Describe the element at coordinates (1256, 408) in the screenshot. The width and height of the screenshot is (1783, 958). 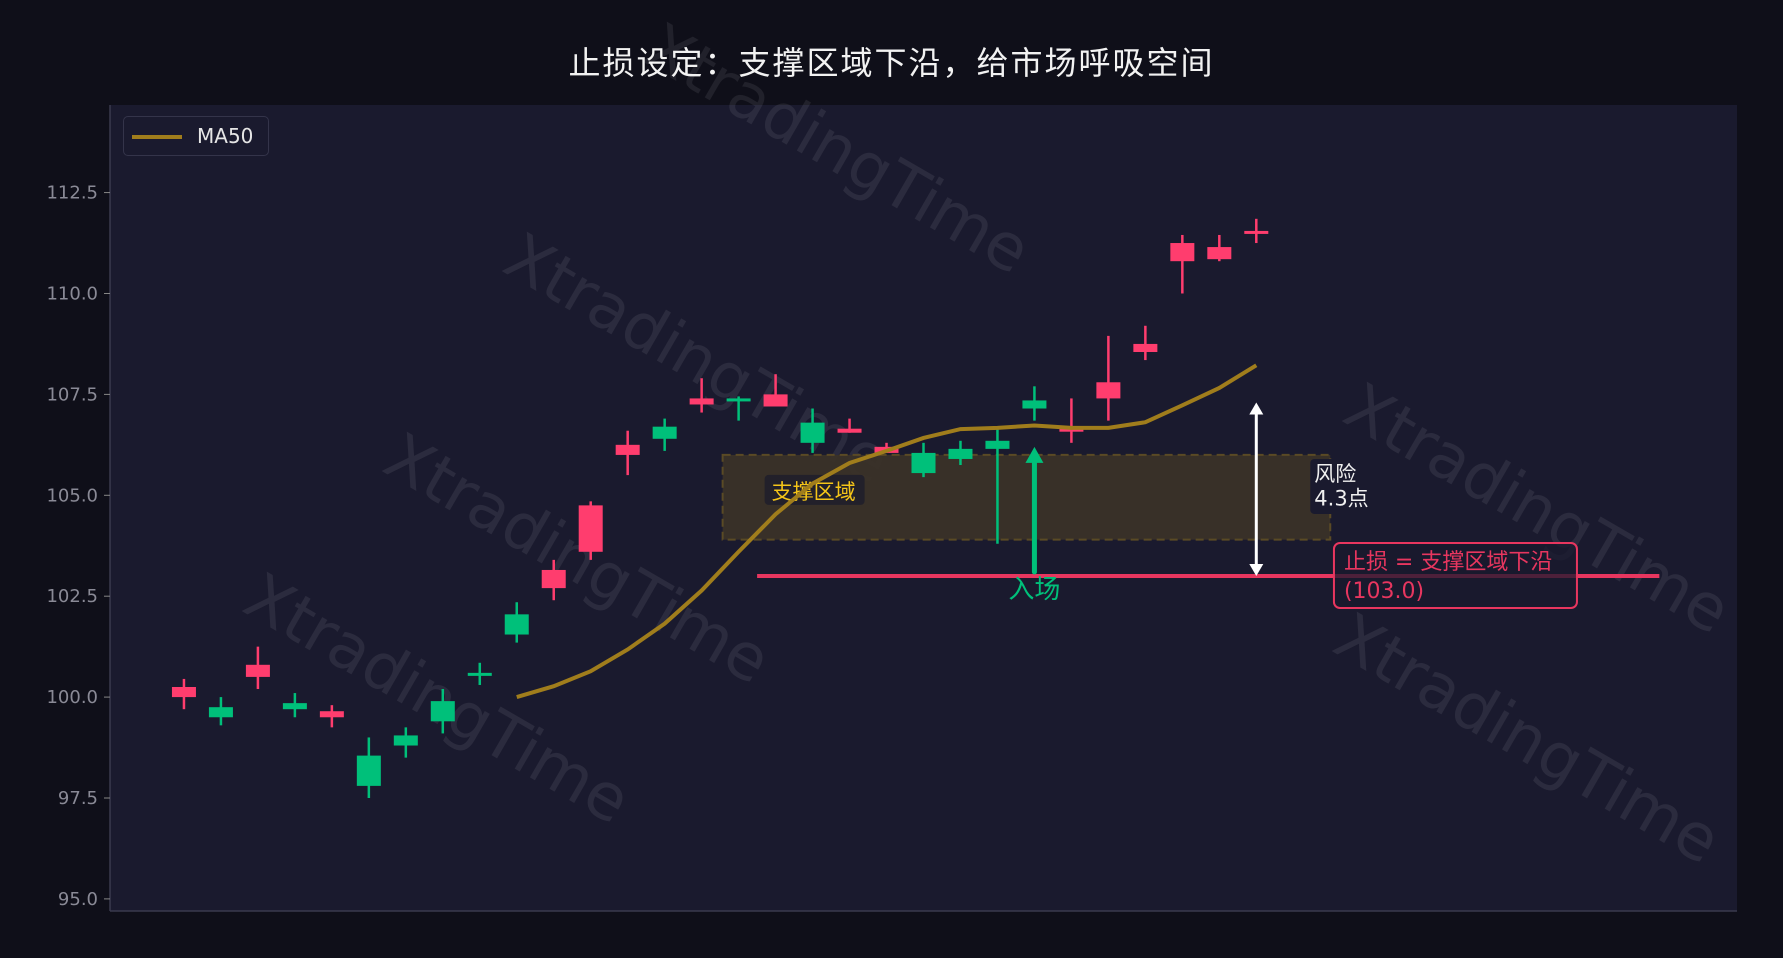
I see `risk-arrow-head-top` at that location.